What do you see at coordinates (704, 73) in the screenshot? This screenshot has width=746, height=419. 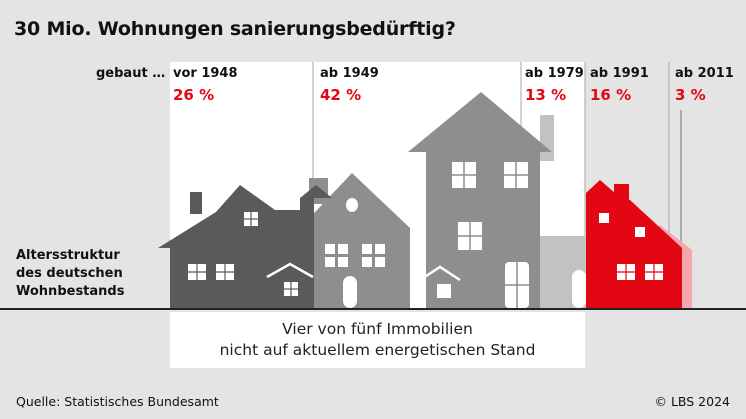 I see `category-label: ab 2011` at bounding box center [704, 73].